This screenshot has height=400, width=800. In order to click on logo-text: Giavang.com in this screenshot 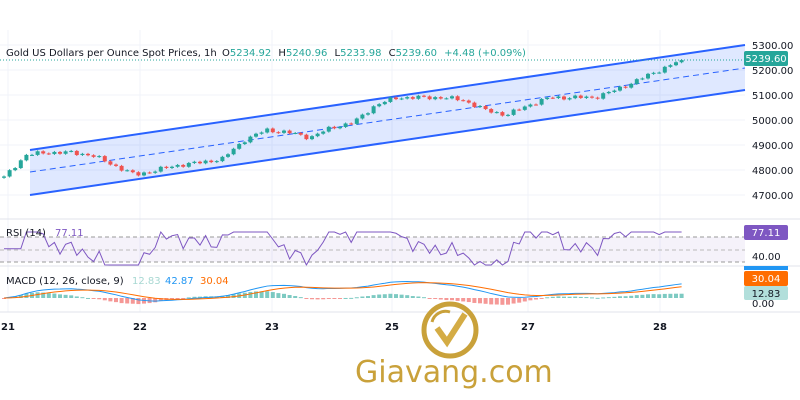, I will do `click(454, 372)`.